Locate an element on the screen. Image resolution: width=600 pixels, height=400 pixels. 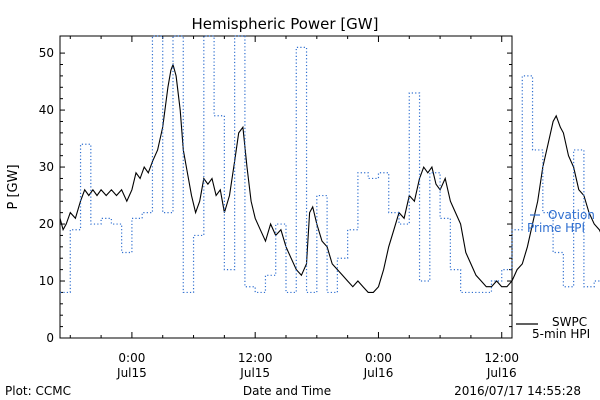
legend-swpc-label-2: 5-min HPI is located at coordinates (561, 334).